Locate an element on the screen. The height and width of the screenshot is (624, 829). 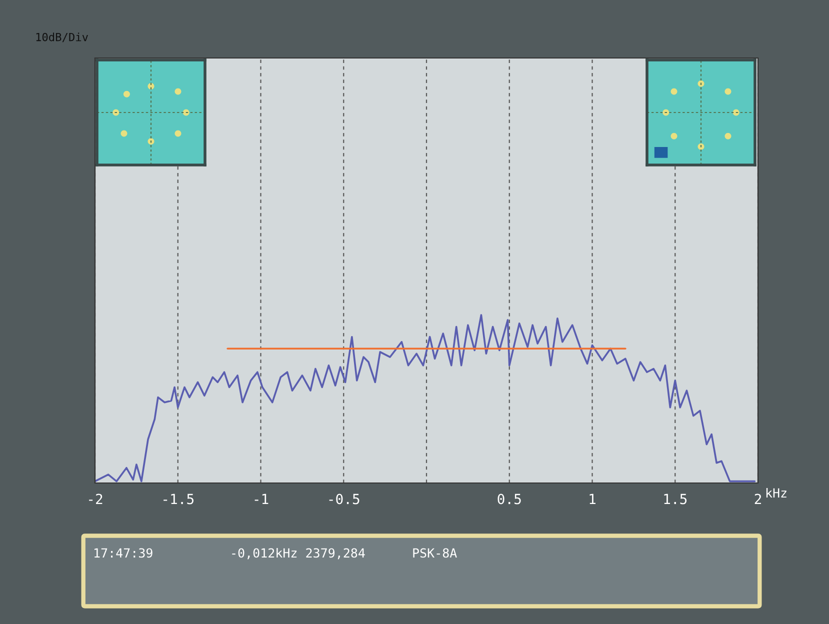
x-tick-label: -0.5 is located at coordinates (344, 499).